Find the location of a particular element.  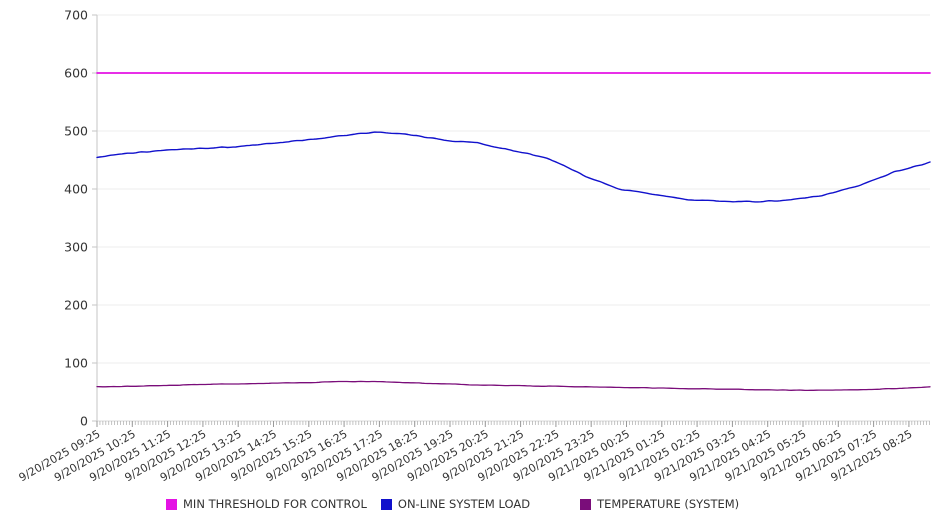

y-tick-label: 700 is located at coordinates (76, 15).